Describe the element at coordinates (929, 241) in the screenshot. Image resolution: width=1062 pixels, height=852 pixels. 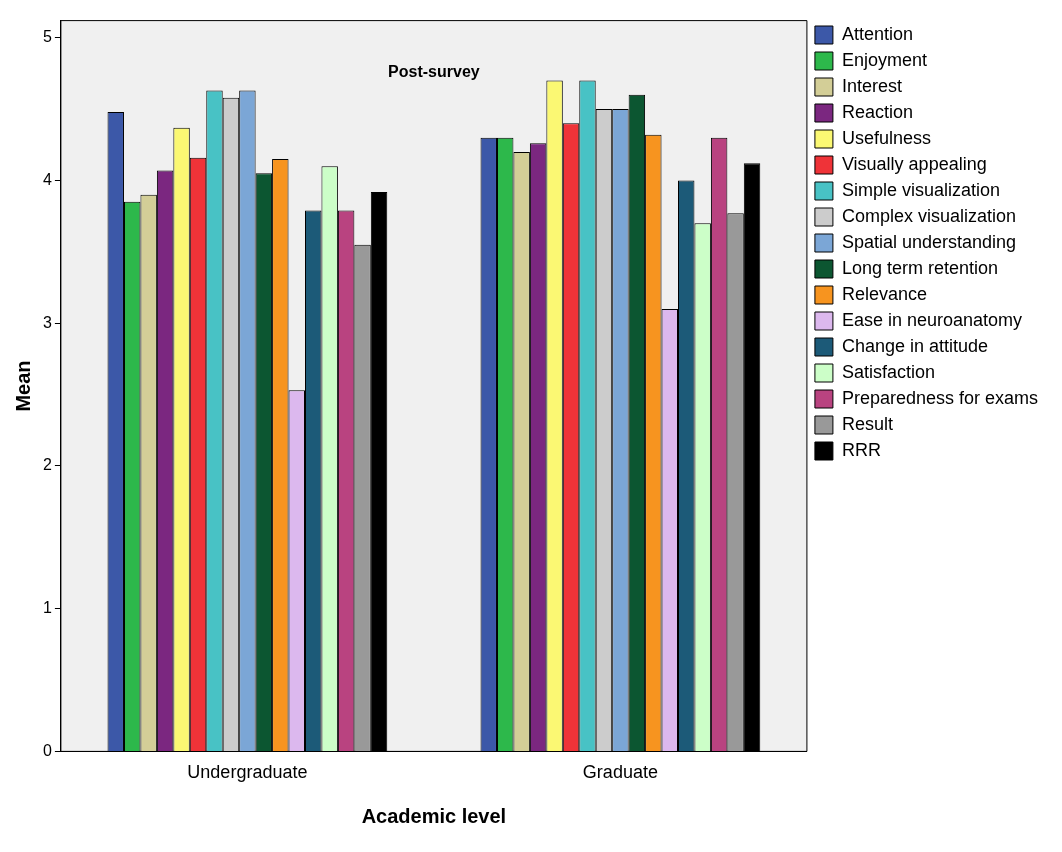
I see `legend-label: Spatial understanding` at that location.